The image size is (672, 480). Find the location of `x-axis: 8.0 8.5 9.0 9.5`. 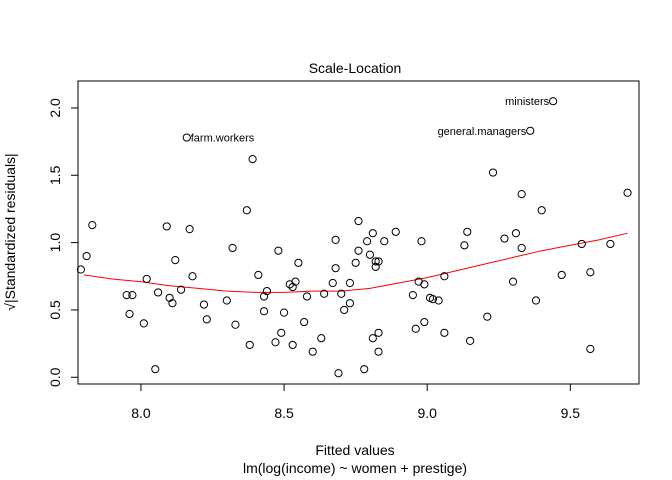

x-axis: 8.0 8.5 9.0 9.5 is located at coordinates (355, 402).